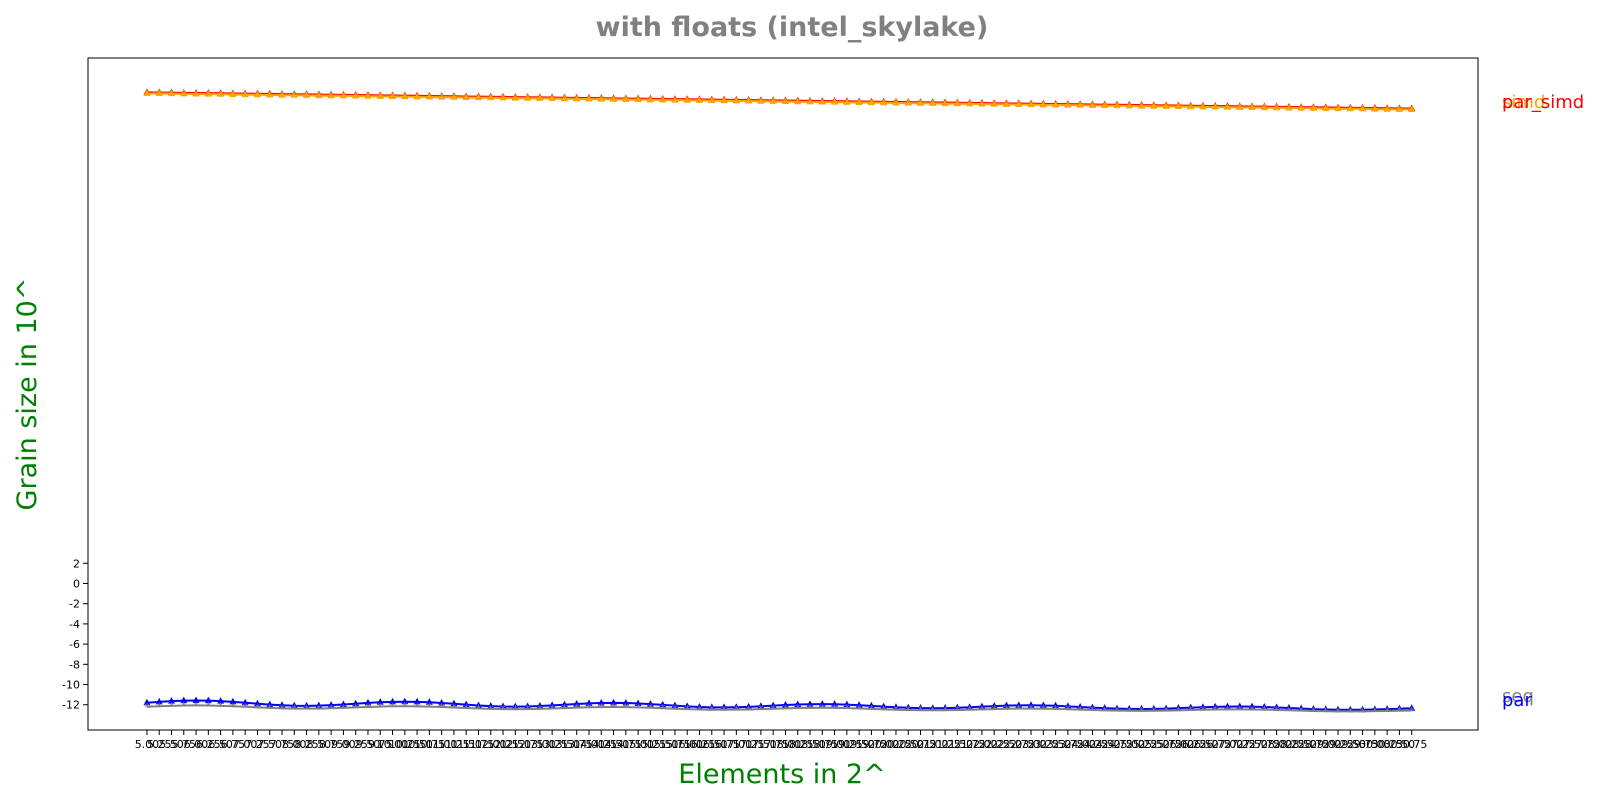 The height and width of the screenshot is (800, 1600). Describe the element at coordinates (565, 744) in the screenshot. I see `x-tick-label: 13.50` at that location.